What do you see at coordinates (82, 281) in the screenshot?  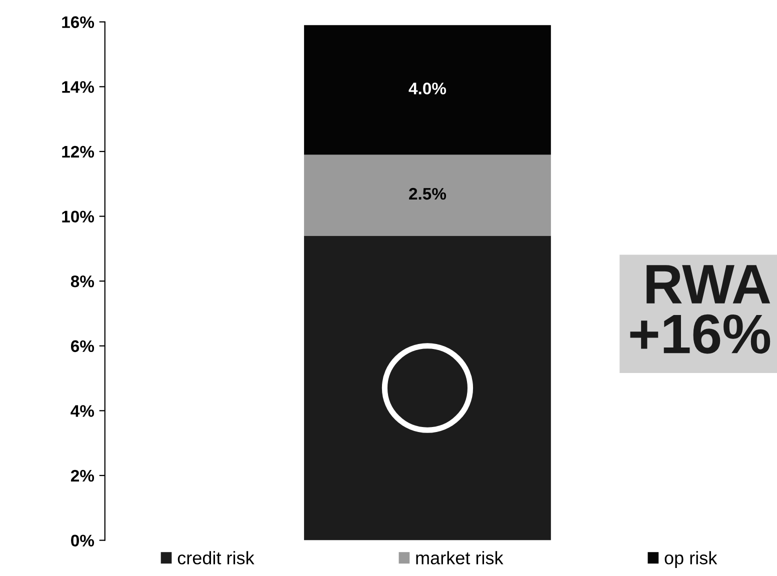 I see `y-tick-label: 8%` at bounding box center [82, 281].